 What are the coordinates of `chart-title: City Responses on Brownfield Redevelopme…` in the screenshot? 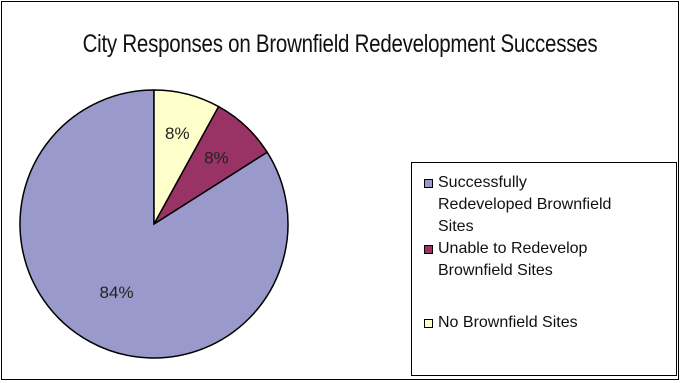 It's located at (340, 44).